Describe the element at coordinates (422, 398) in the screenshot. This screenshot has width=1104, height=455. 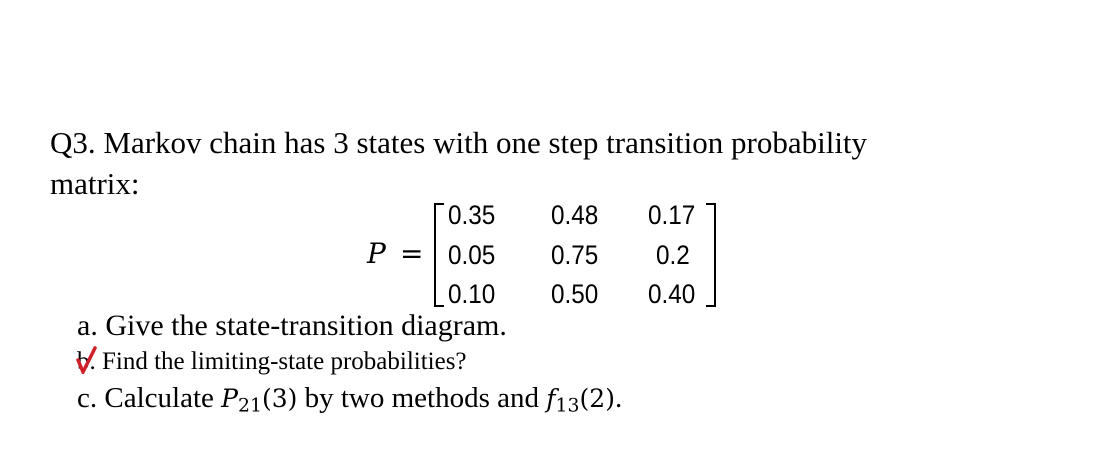
I see `part-text: by two methods and` at that location.